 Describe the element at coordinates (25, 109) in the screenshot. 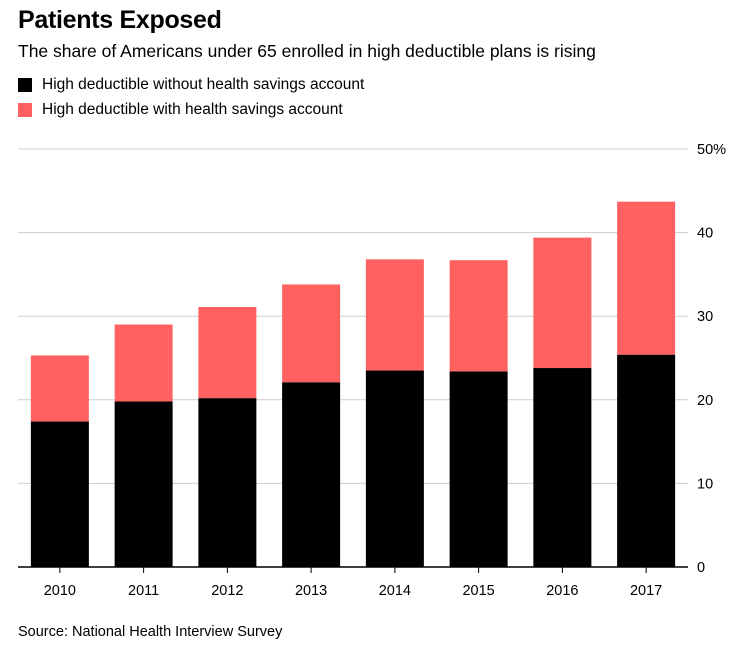

I see `legend-swatch-with-hsa` at that location.